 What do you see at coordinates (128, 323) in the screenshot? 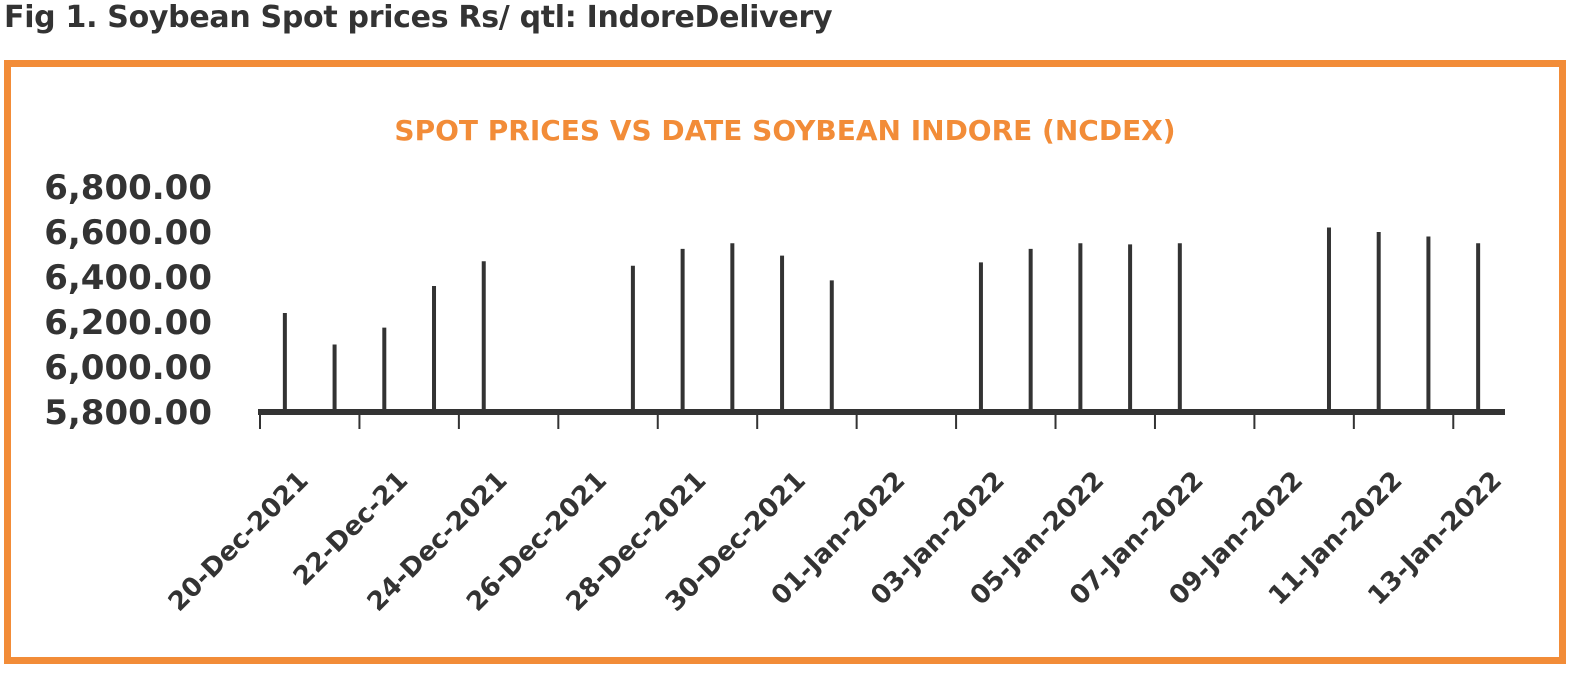
I see `y-tick-label: 6,200.00` at bounding box center [128, 323].